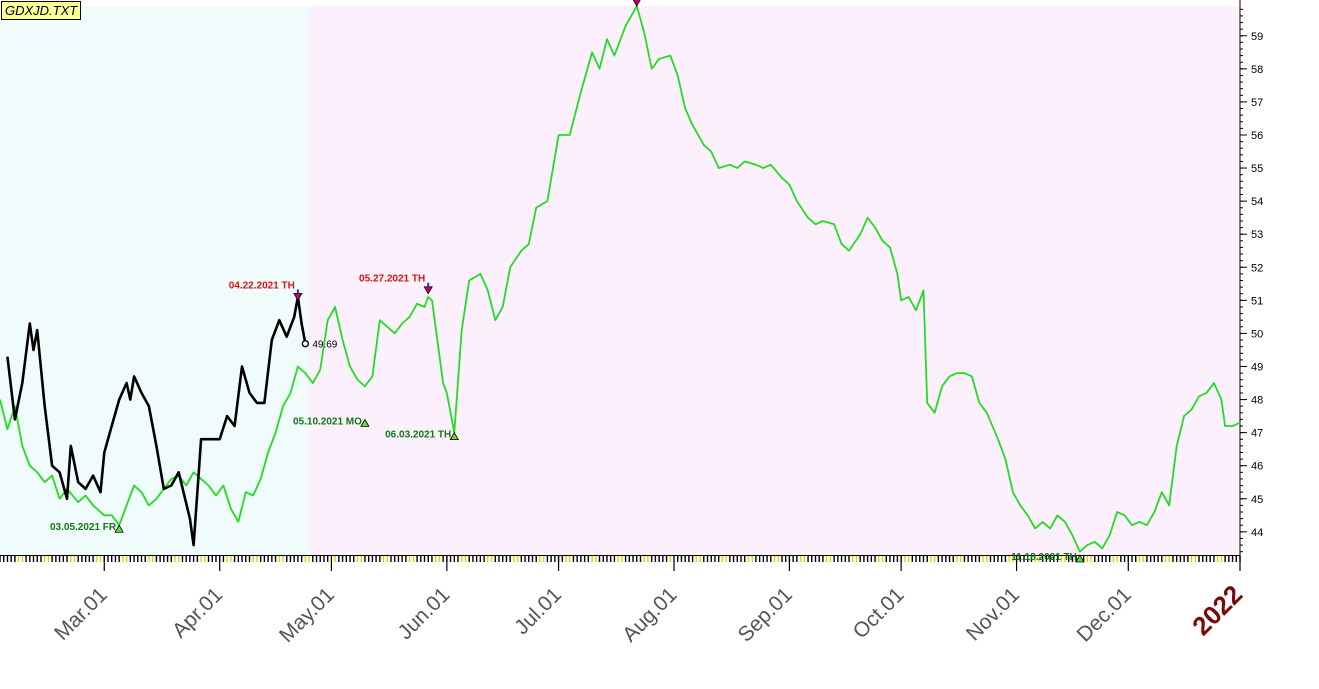 The width and height of the screenshot is (1319, 689). I want to click on x-tick-label: Mar.01, so click(81, 614).